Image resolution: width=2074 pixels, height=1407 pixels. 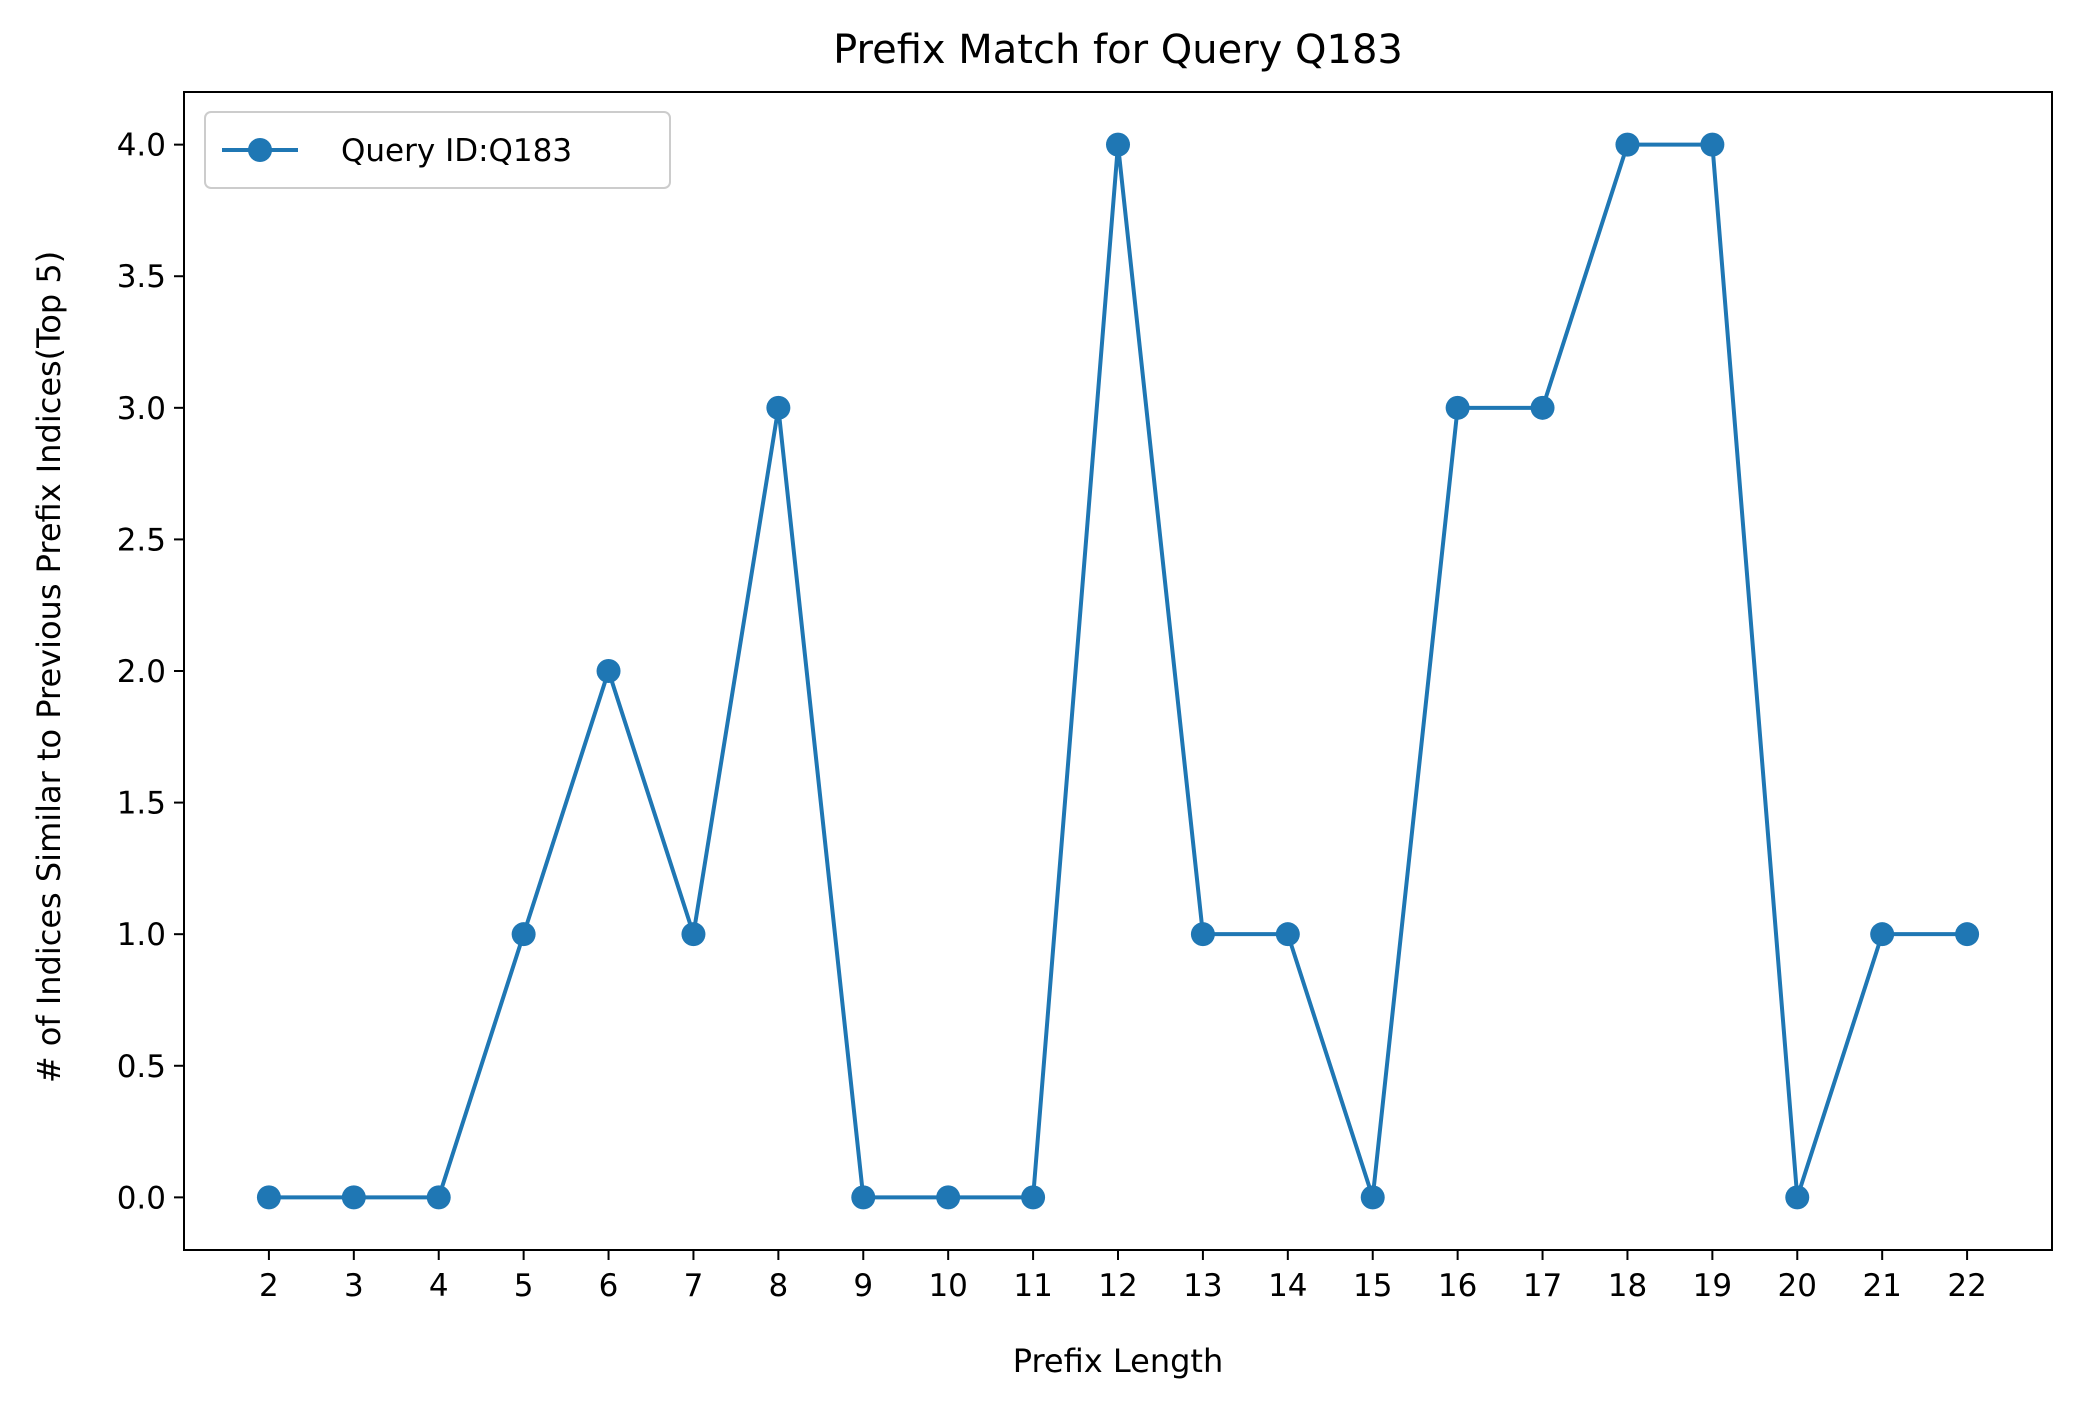 I want to click on x-tick-label: 10, so click(x=947, y=1286).